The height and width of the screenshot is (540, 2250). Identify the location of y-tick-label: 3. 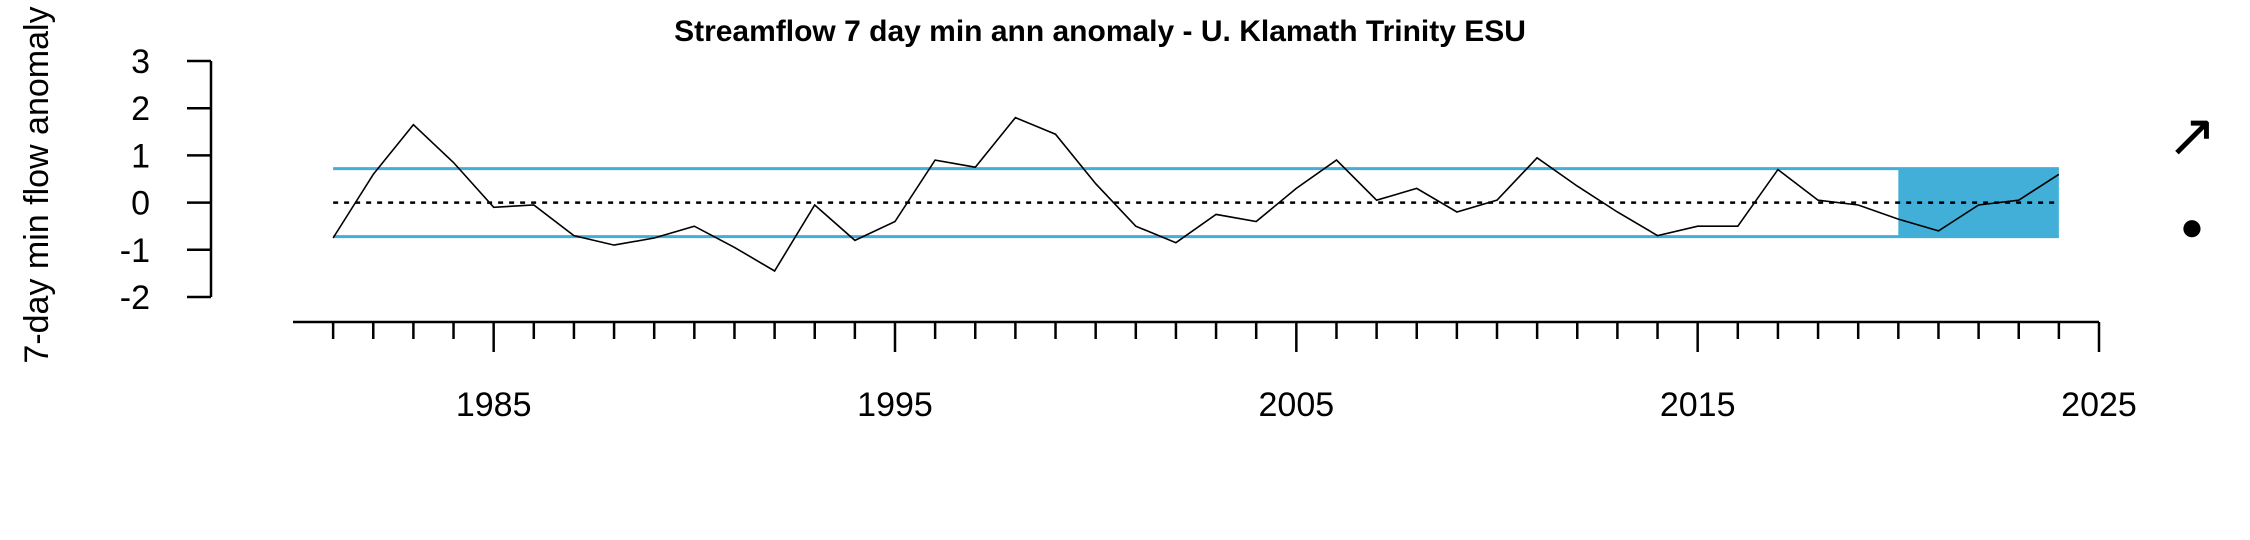
(140, 62).